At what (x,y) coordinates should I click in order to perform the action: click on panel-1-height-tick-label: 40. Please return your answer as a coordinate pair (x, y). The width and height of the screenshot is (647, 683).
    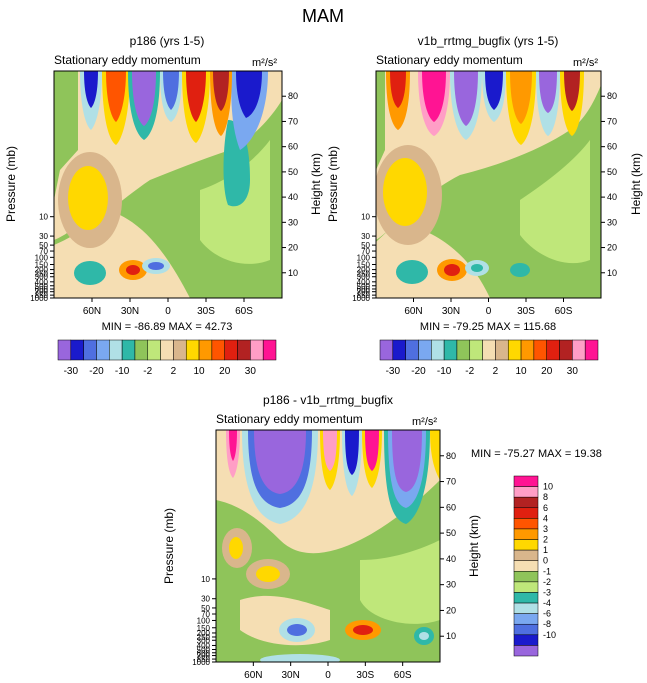
    Looking at the image, I should click on (293, 197).